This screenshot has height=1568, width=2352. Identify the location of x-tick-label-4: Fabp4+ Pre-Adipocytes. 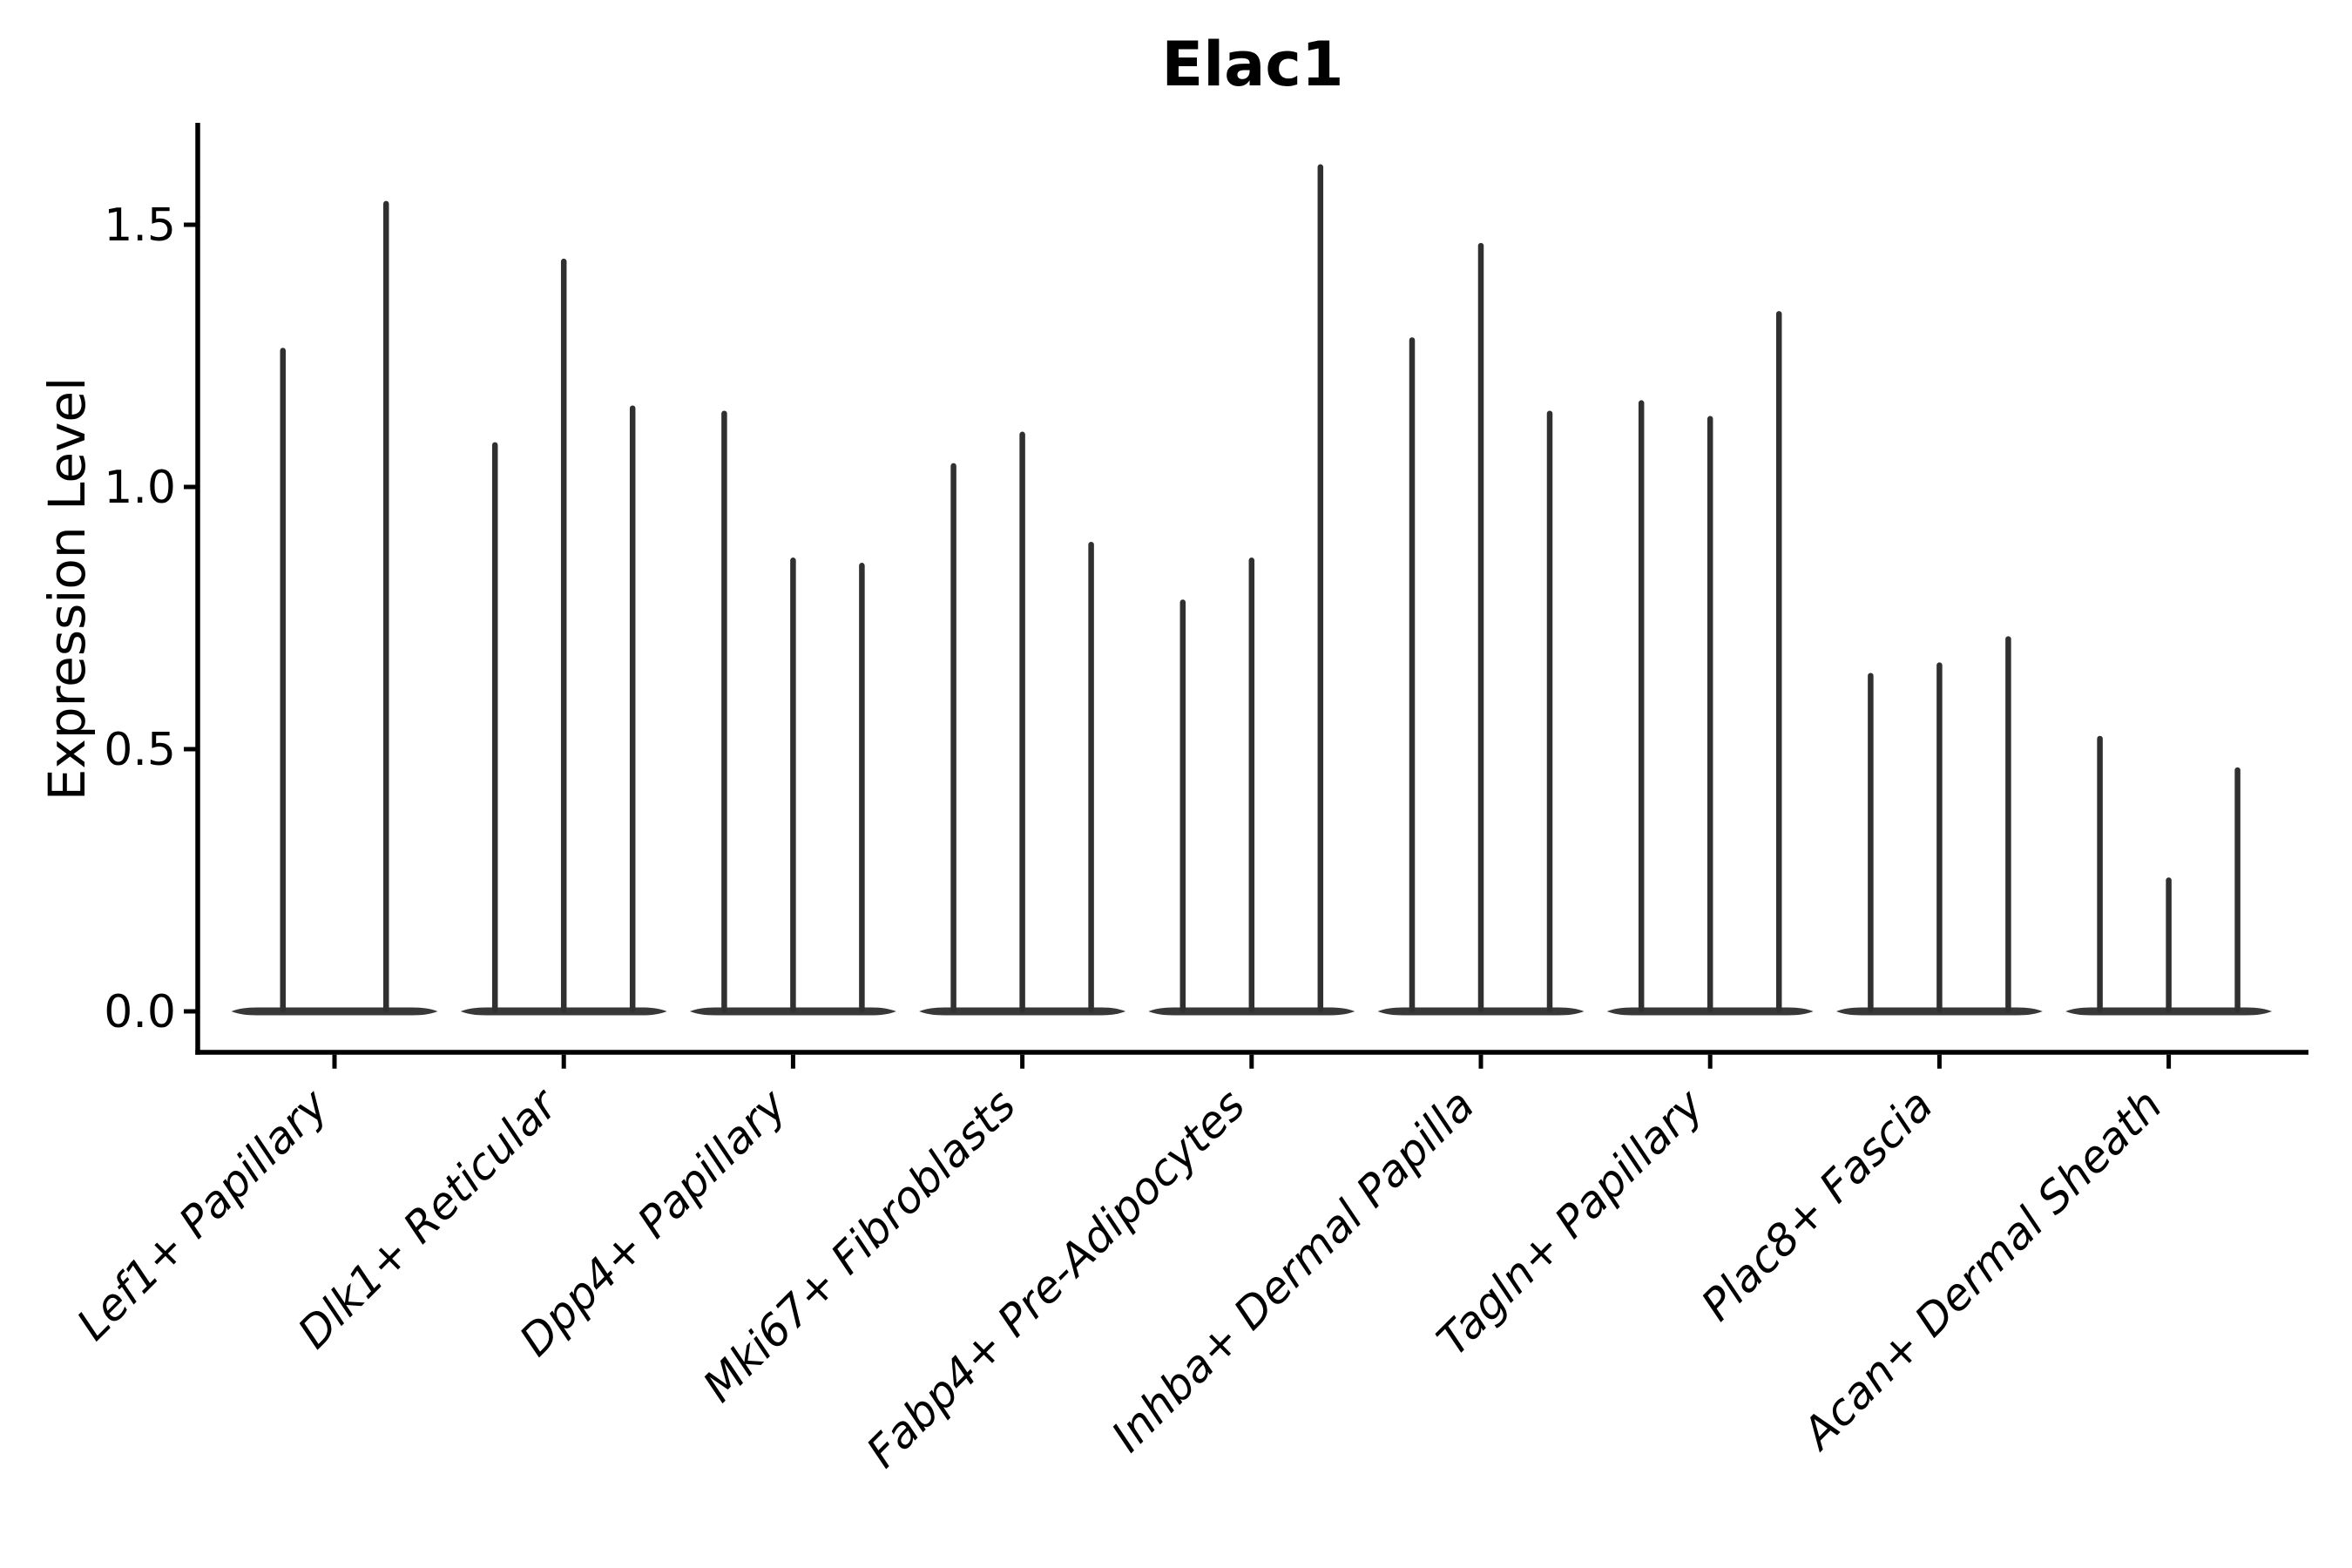
(1056, 1278).